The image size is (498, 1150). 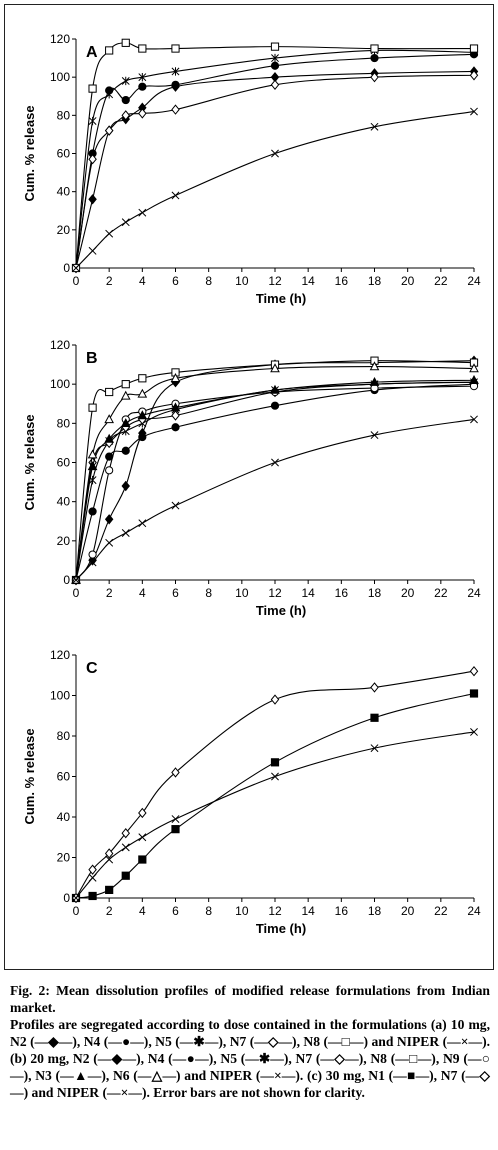 I want to click on x-tick-label-a-4: 4, so click(x=142, y=281).